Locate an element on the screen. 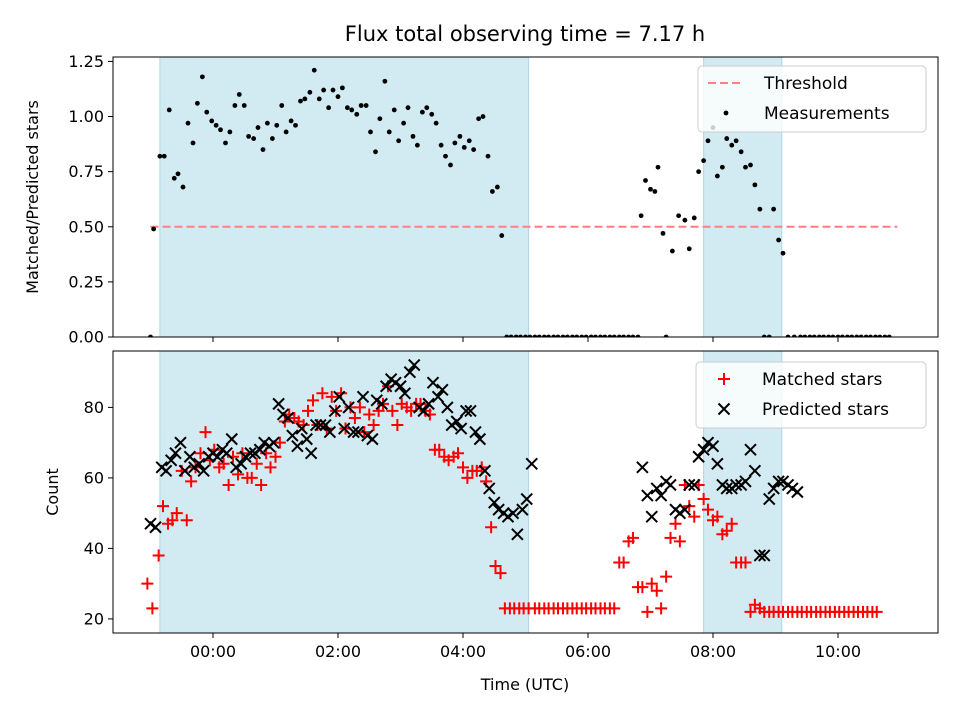 The height and width of the screenshot is (720, 960). x-tick-label: 08:00 is located at coordinates (713, 651).